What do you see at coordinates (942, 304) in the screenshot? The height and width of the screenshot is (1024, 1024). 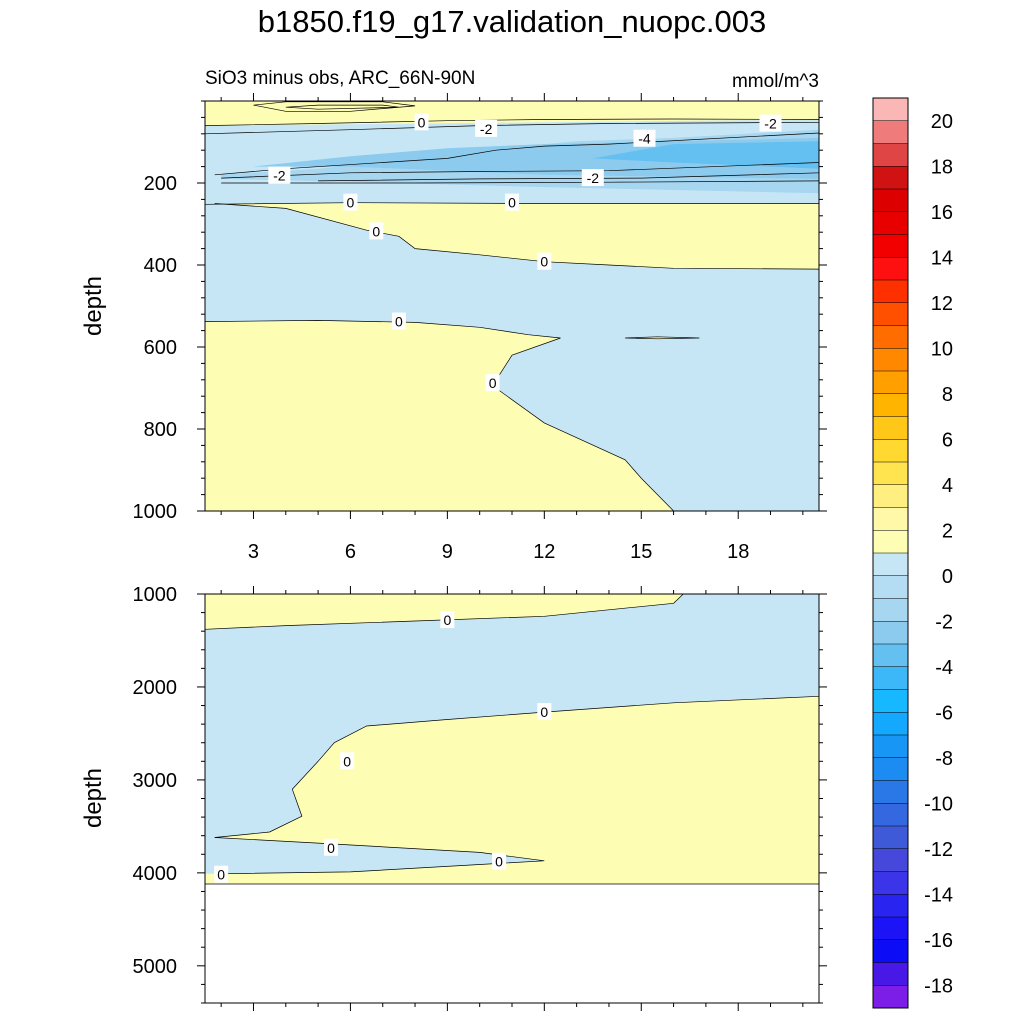 I see `colorbar-label-4: 12` at bounding box center [942, 304].